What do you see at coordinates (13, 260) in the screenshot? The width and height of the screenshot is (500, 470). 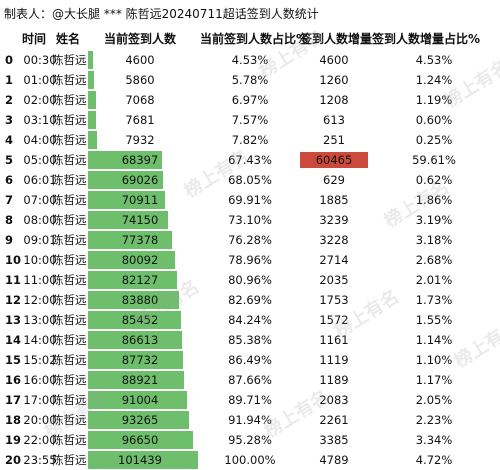 I see `row-index: 10` at bounding box center [13, 260].